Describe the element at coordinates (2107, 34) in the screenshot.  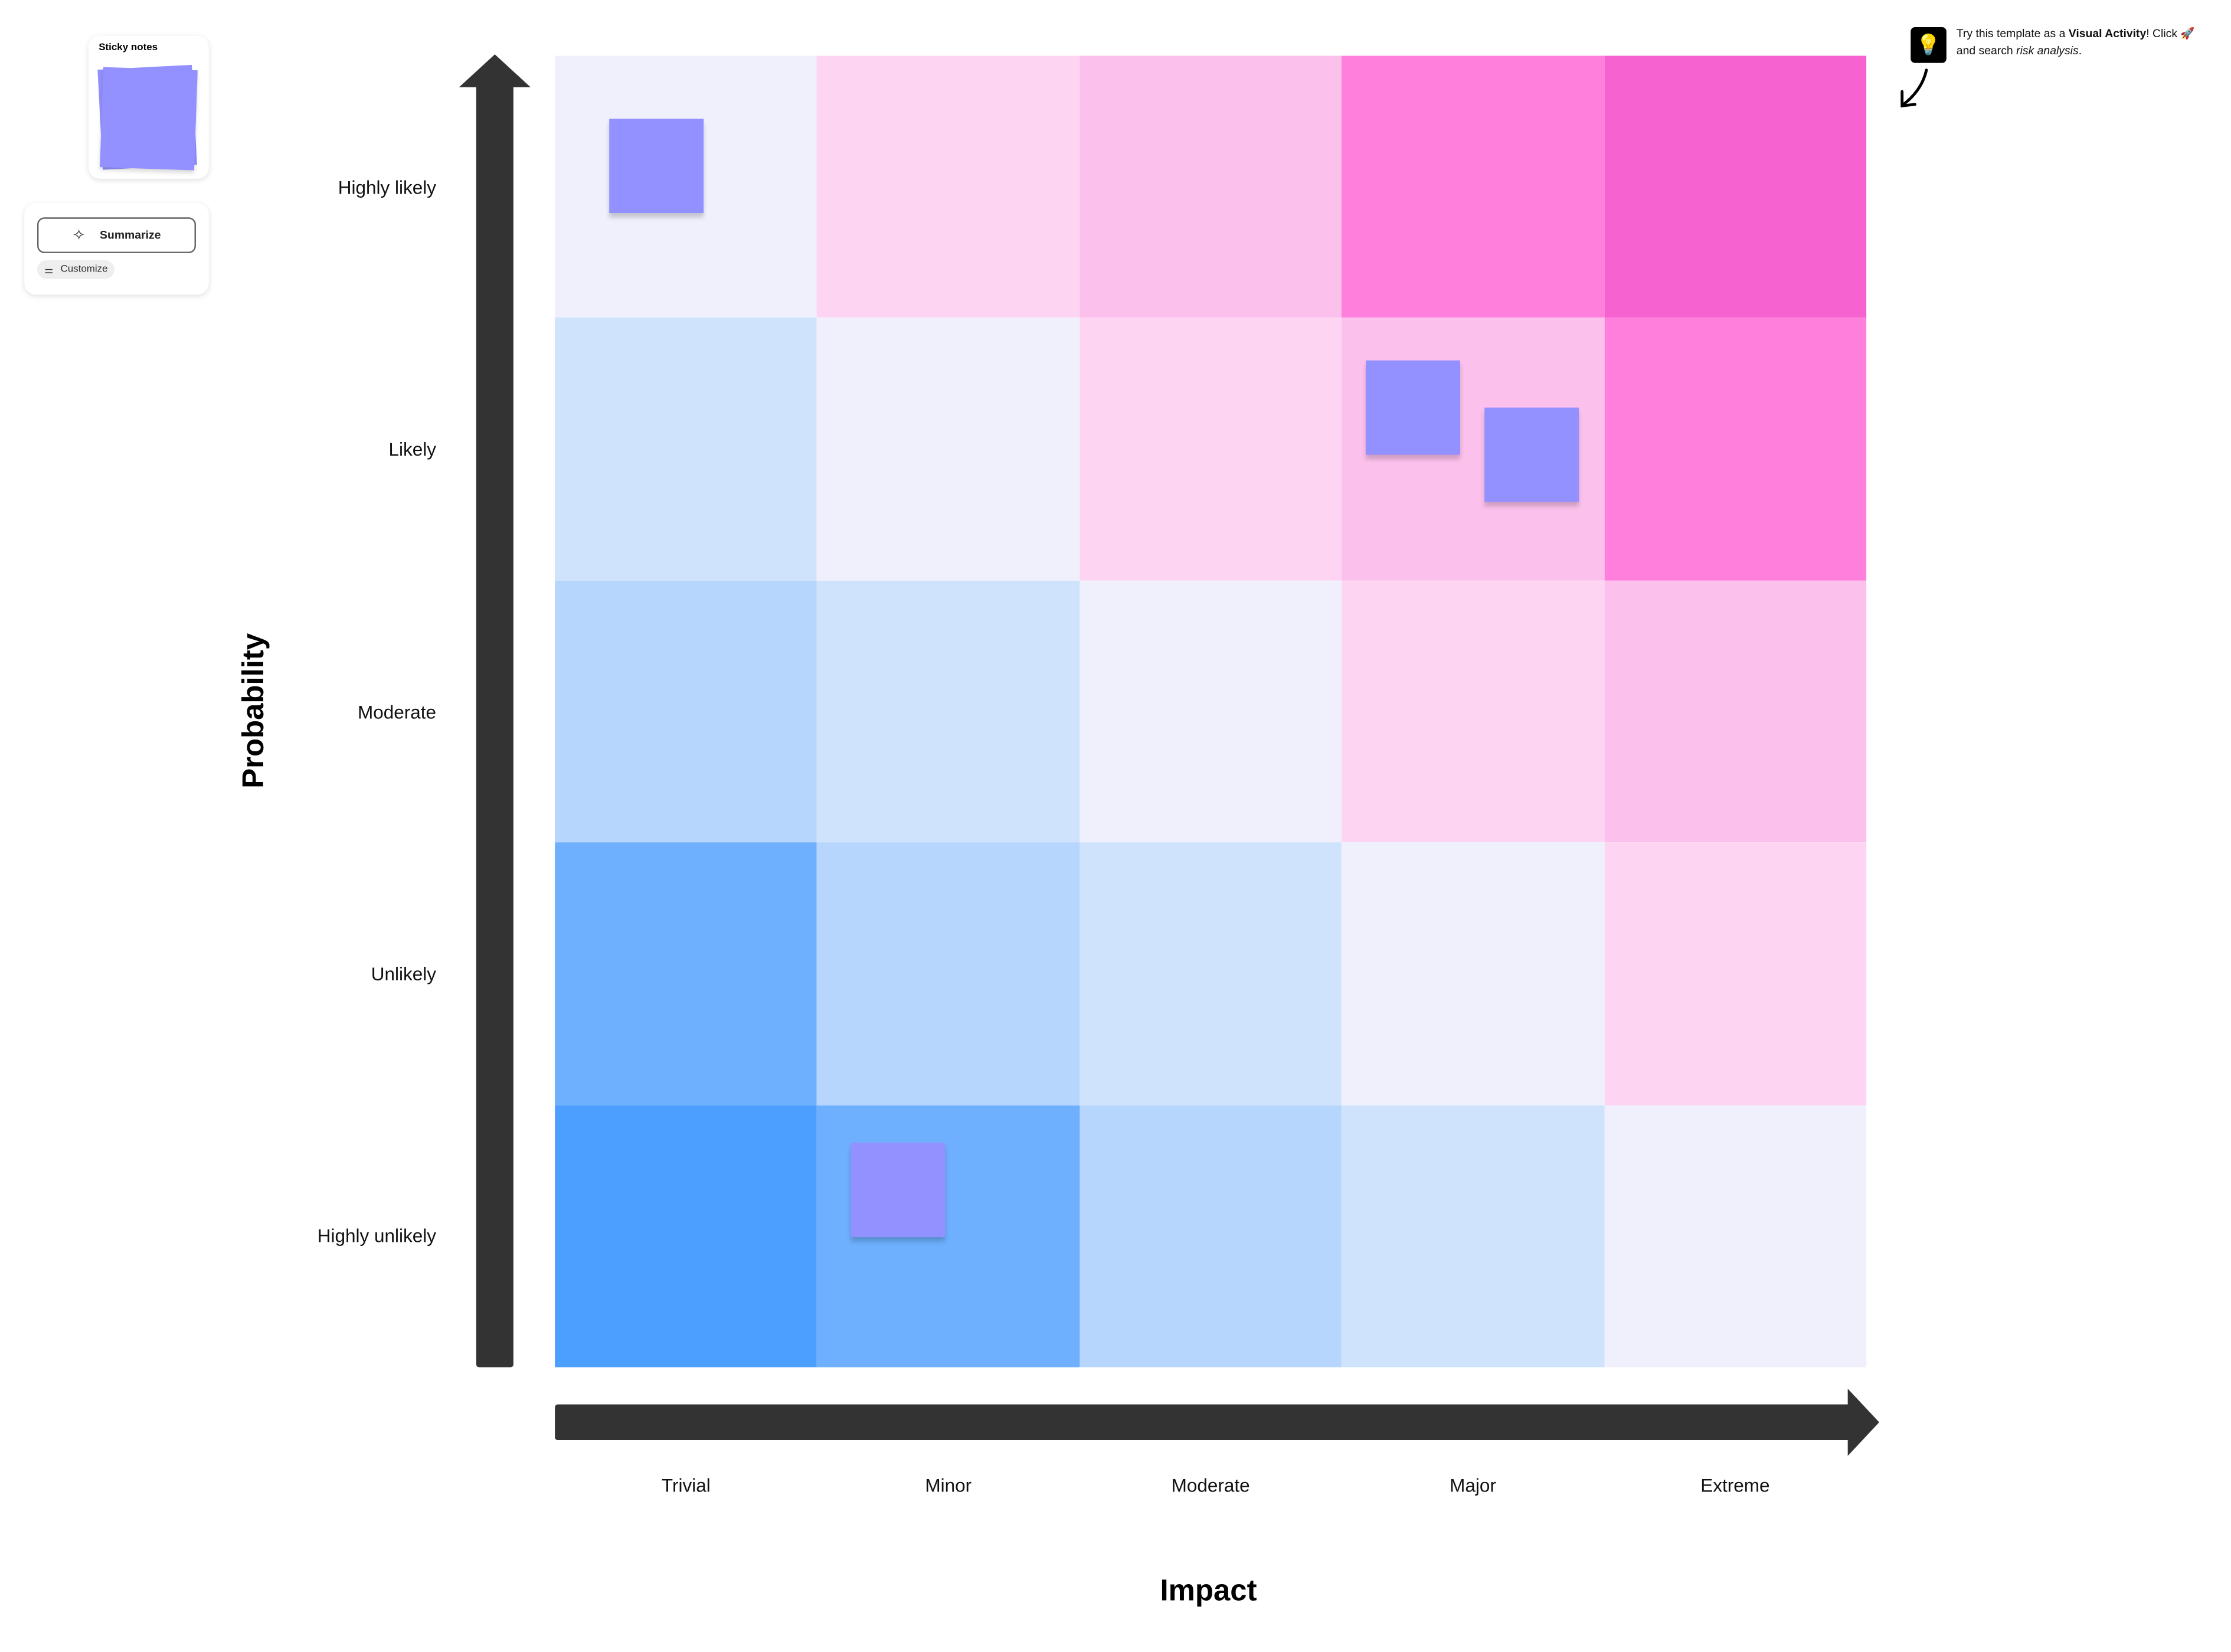
I see `visual-activity-link: Visual Activity` at that location.